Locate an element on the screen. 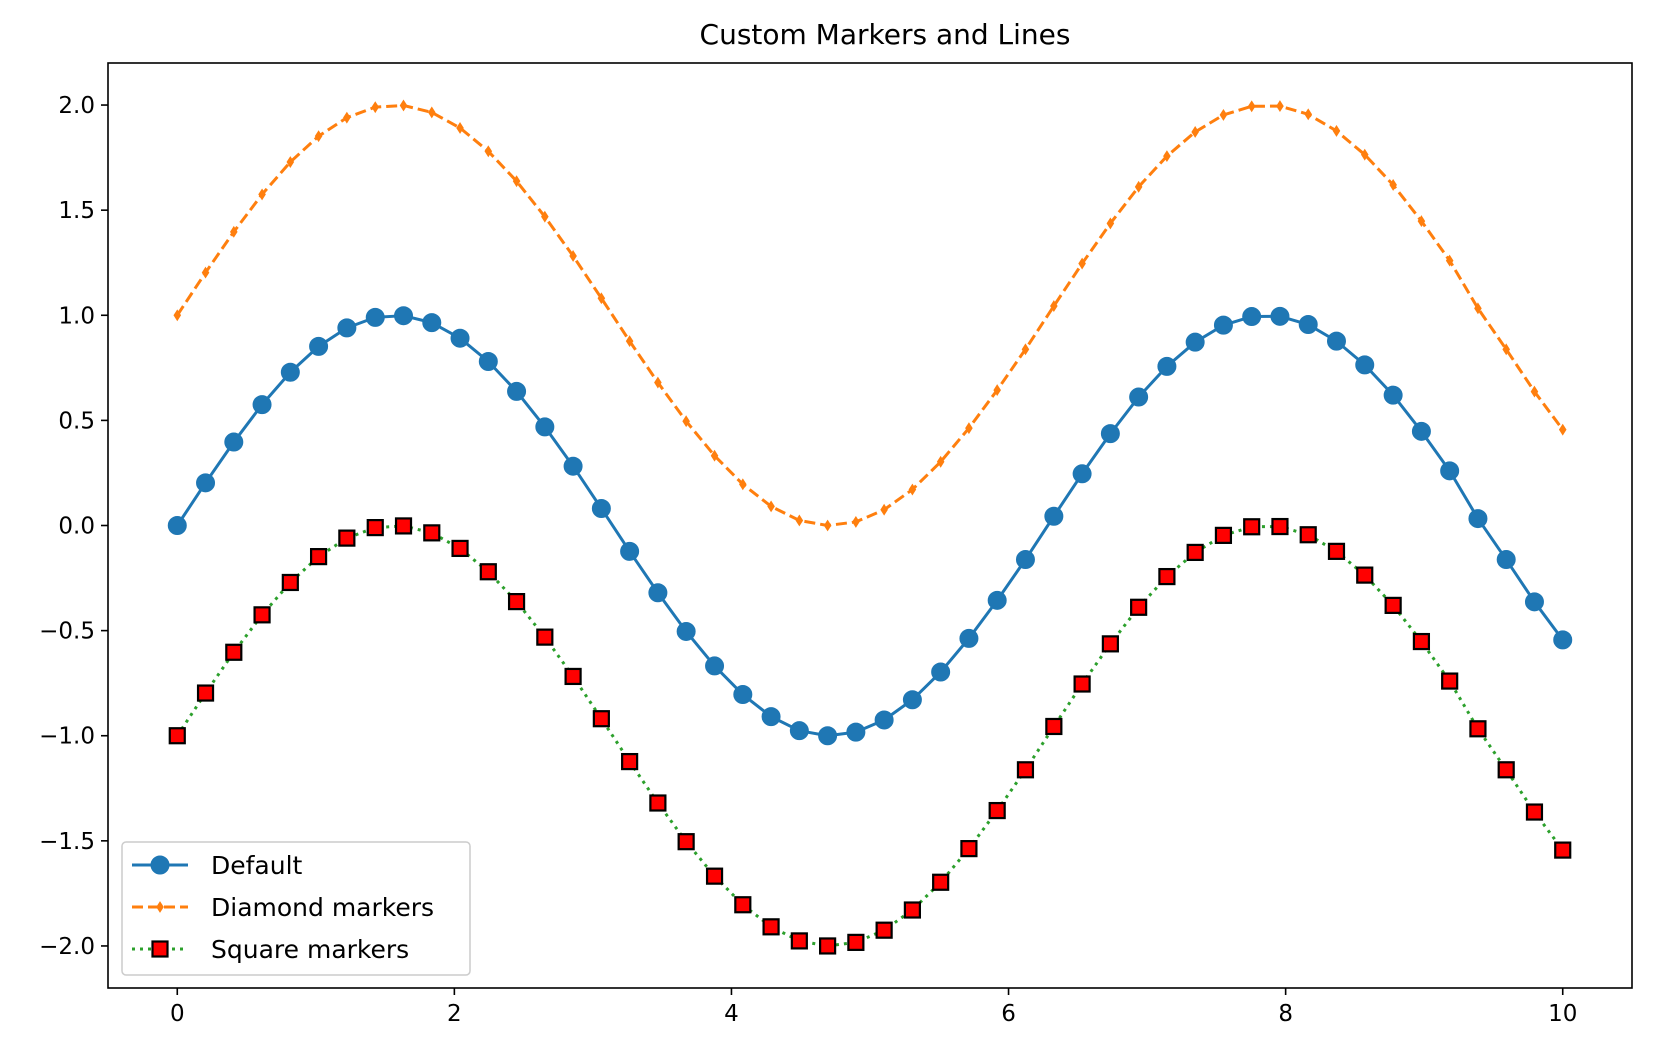  y-tick-label: 0.5 is located at coordinates (76, 421).